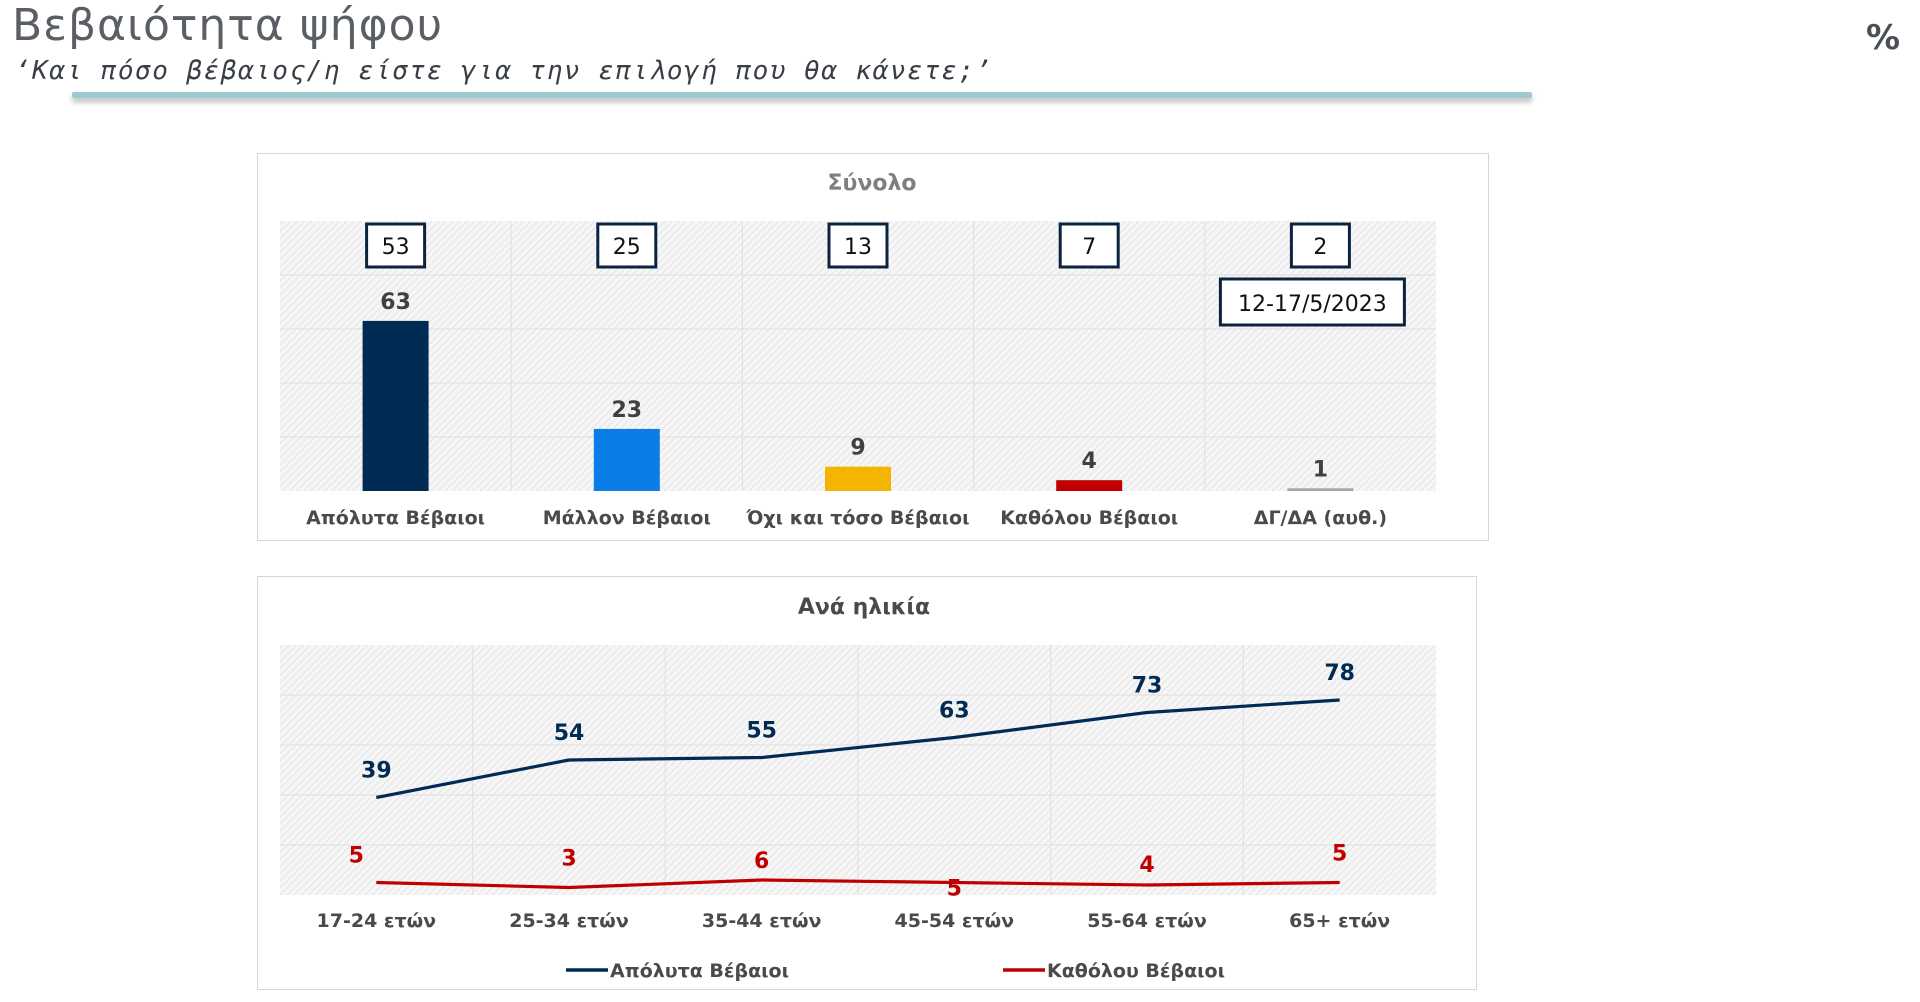  I want to click on chart-title: Σύνολο, so click(871, 183).